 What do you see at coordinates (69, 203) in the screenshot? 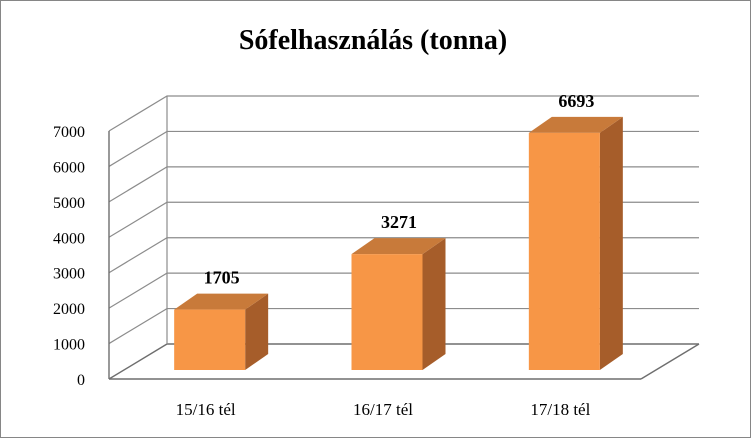
I see `y-tick-label: 5000` at bounding box center [69, 203].